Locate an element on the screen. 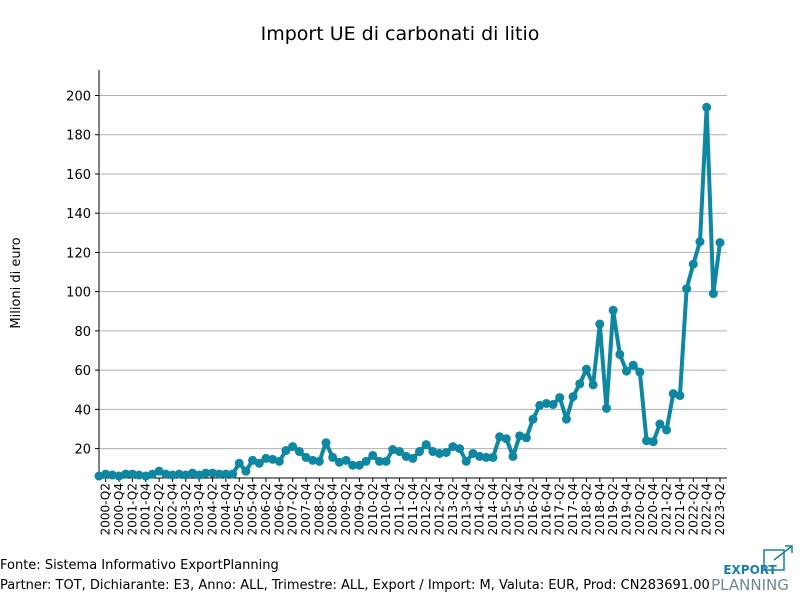  y-tick-label: 100 is located at coordinates (78, 293).